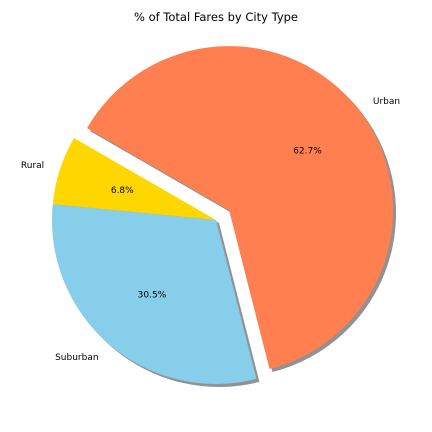  I want to click on percent-label-suburban: 30.5%, so click(152, 296).